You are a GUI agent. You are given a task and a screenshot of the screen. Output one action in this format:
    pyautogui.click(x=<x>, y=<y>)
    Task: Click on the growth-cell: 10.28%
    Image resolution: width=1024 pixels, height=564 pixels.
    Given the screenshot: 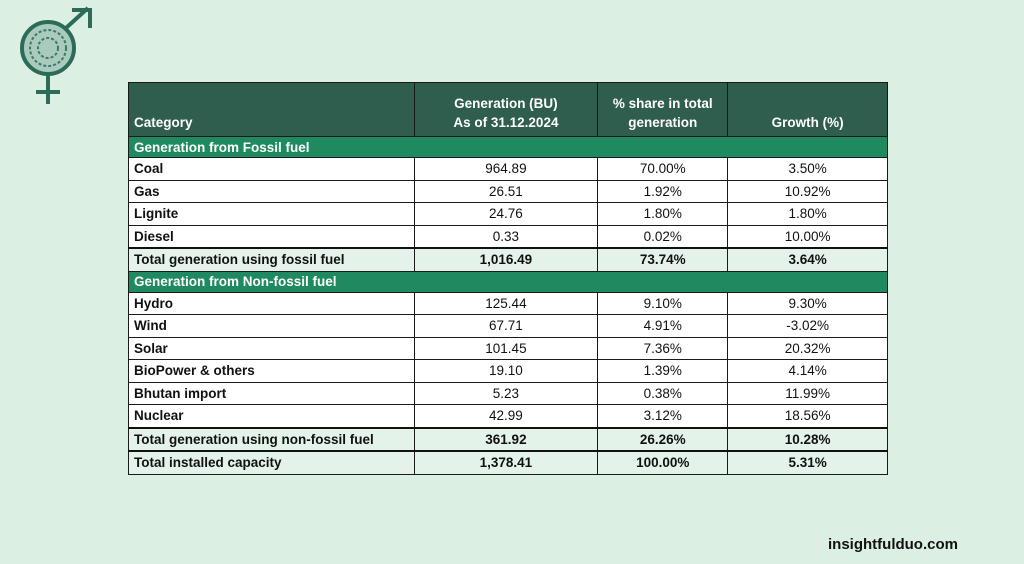 What is the action you would take?
    pyautogui.click(x=807, y=439)
    